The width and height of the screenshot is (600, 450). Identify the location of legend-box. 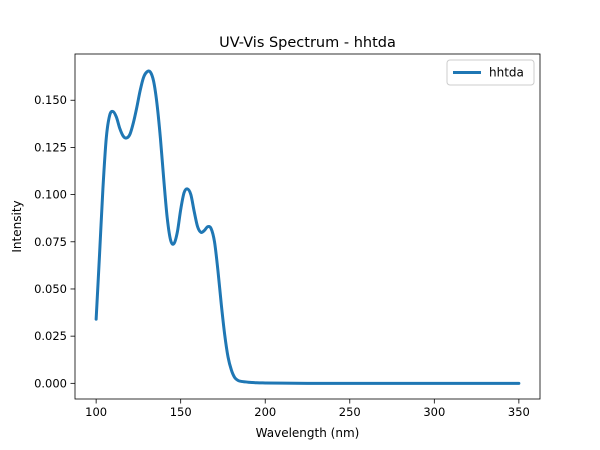
(490, 72).